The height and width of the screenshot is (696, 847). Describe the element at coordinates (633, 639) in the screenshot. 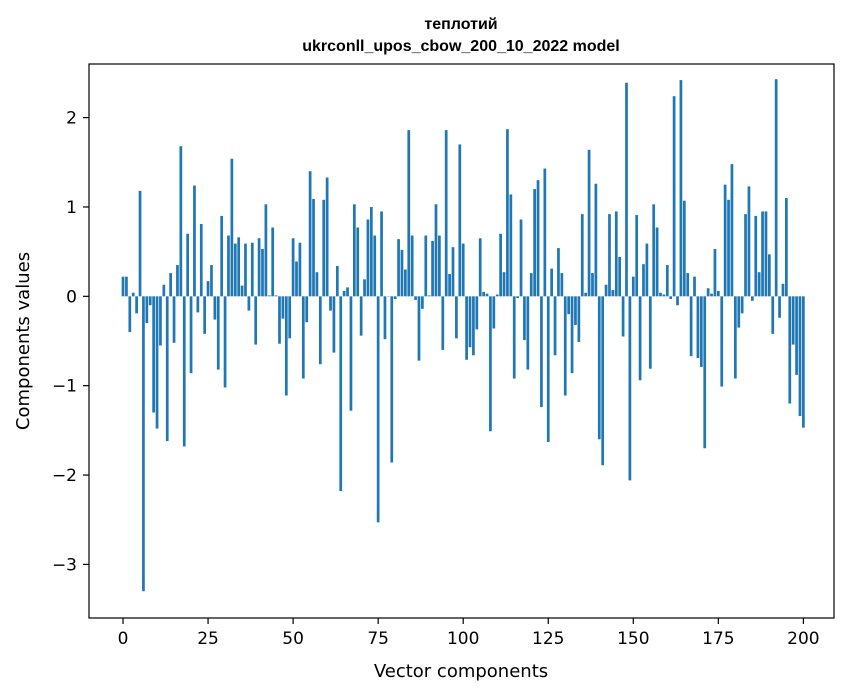

I see `x-tick-label: 150` at that location.